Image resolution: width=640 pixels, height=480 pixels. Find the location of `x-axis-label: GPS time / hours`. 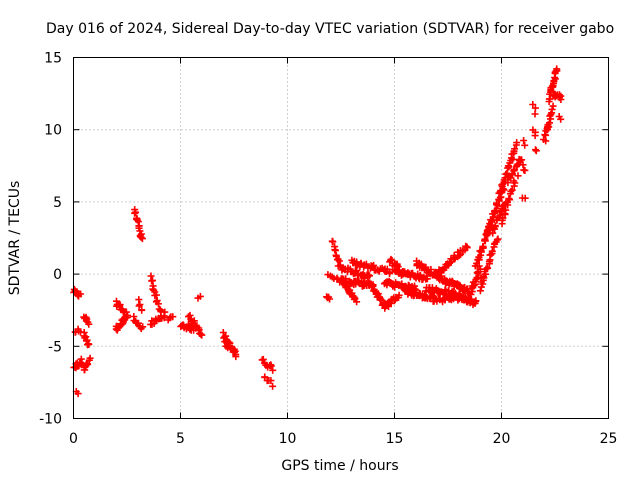

x-axis-label: GPS time / hours is located at coordinates (339, 466).